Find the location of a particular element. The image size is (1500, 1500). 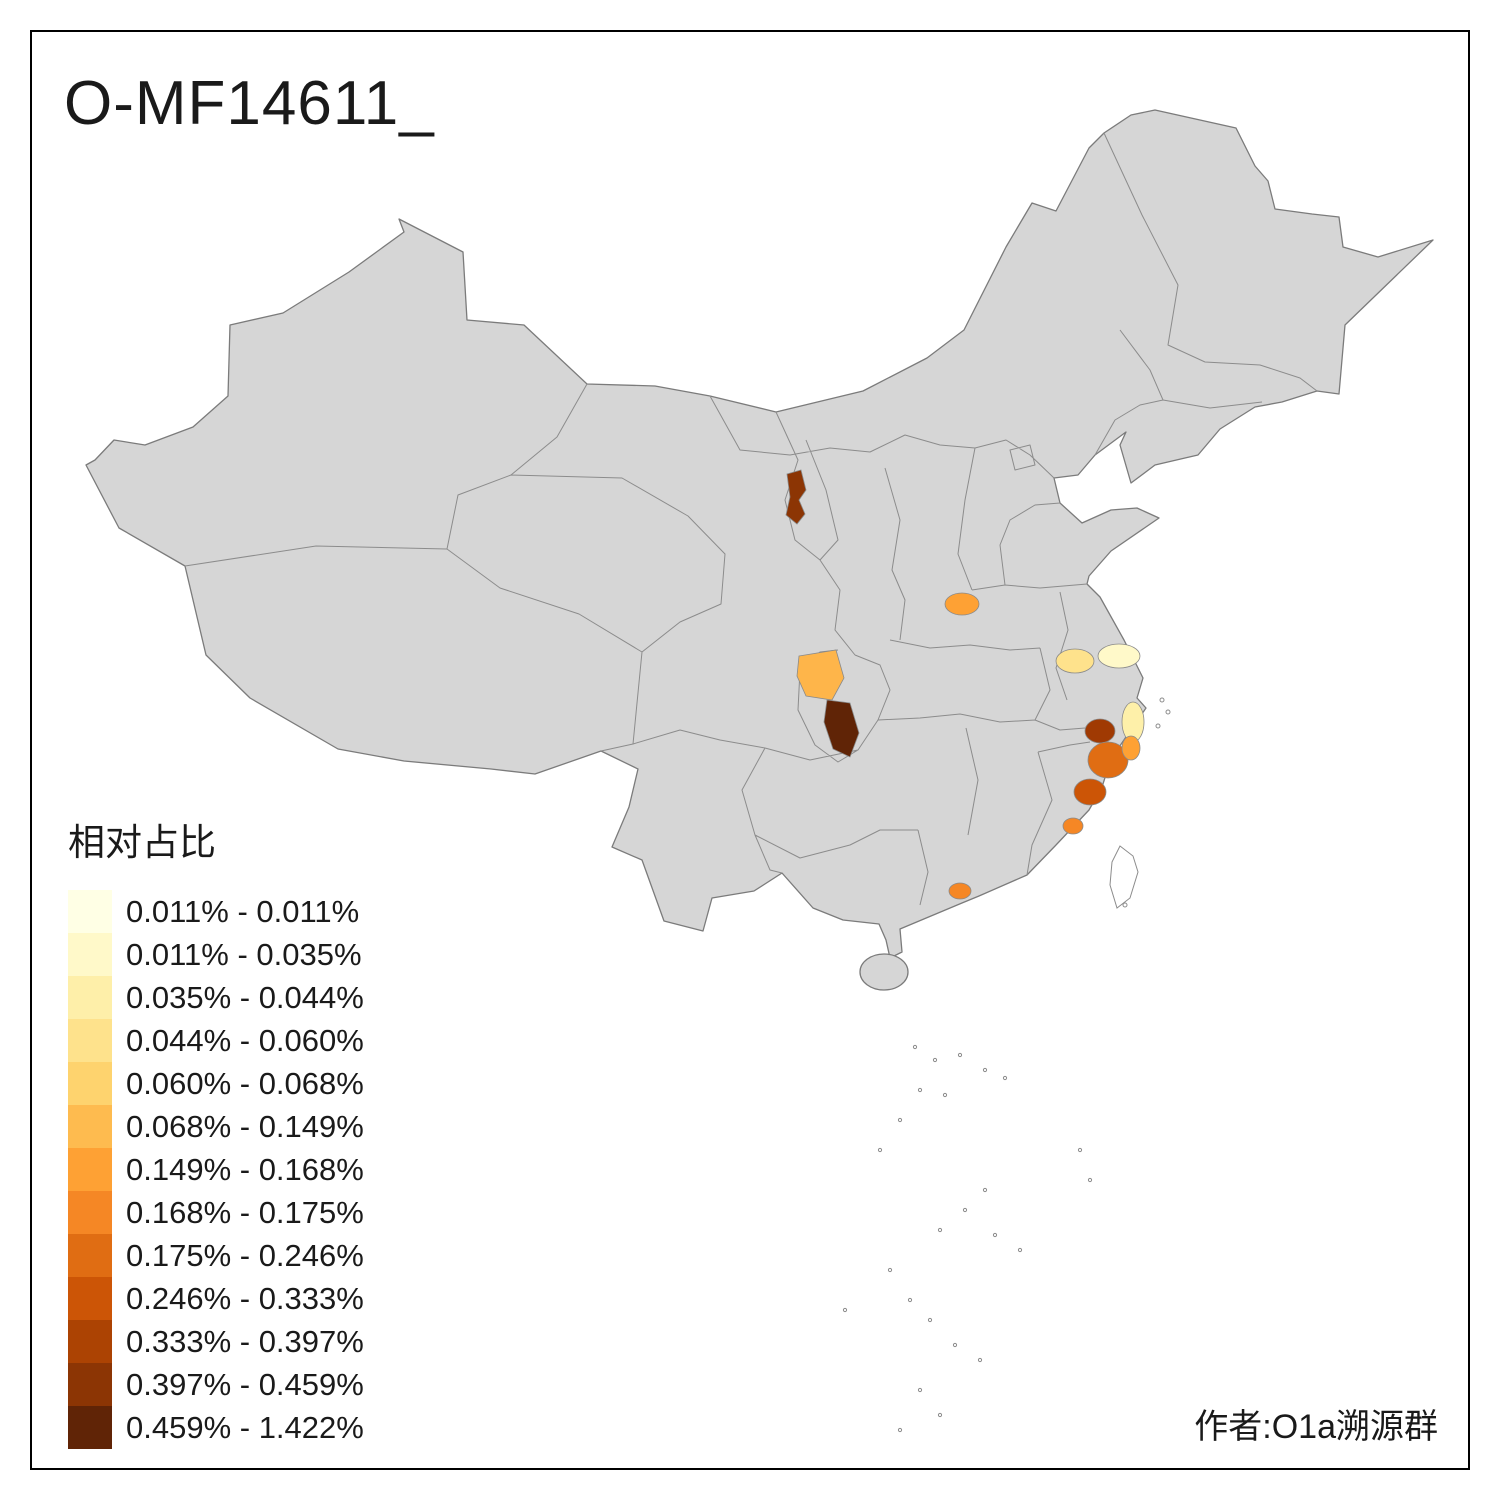

legend-item: 0.060% - 0.068% is located at coordinates (216, 1083).